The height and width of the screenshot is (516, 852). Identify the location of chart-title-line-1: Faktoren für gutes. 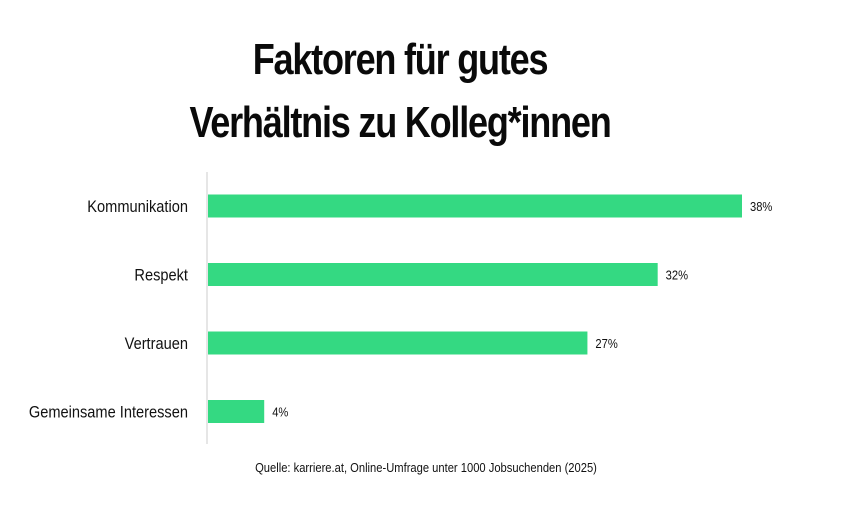
(400, 59).